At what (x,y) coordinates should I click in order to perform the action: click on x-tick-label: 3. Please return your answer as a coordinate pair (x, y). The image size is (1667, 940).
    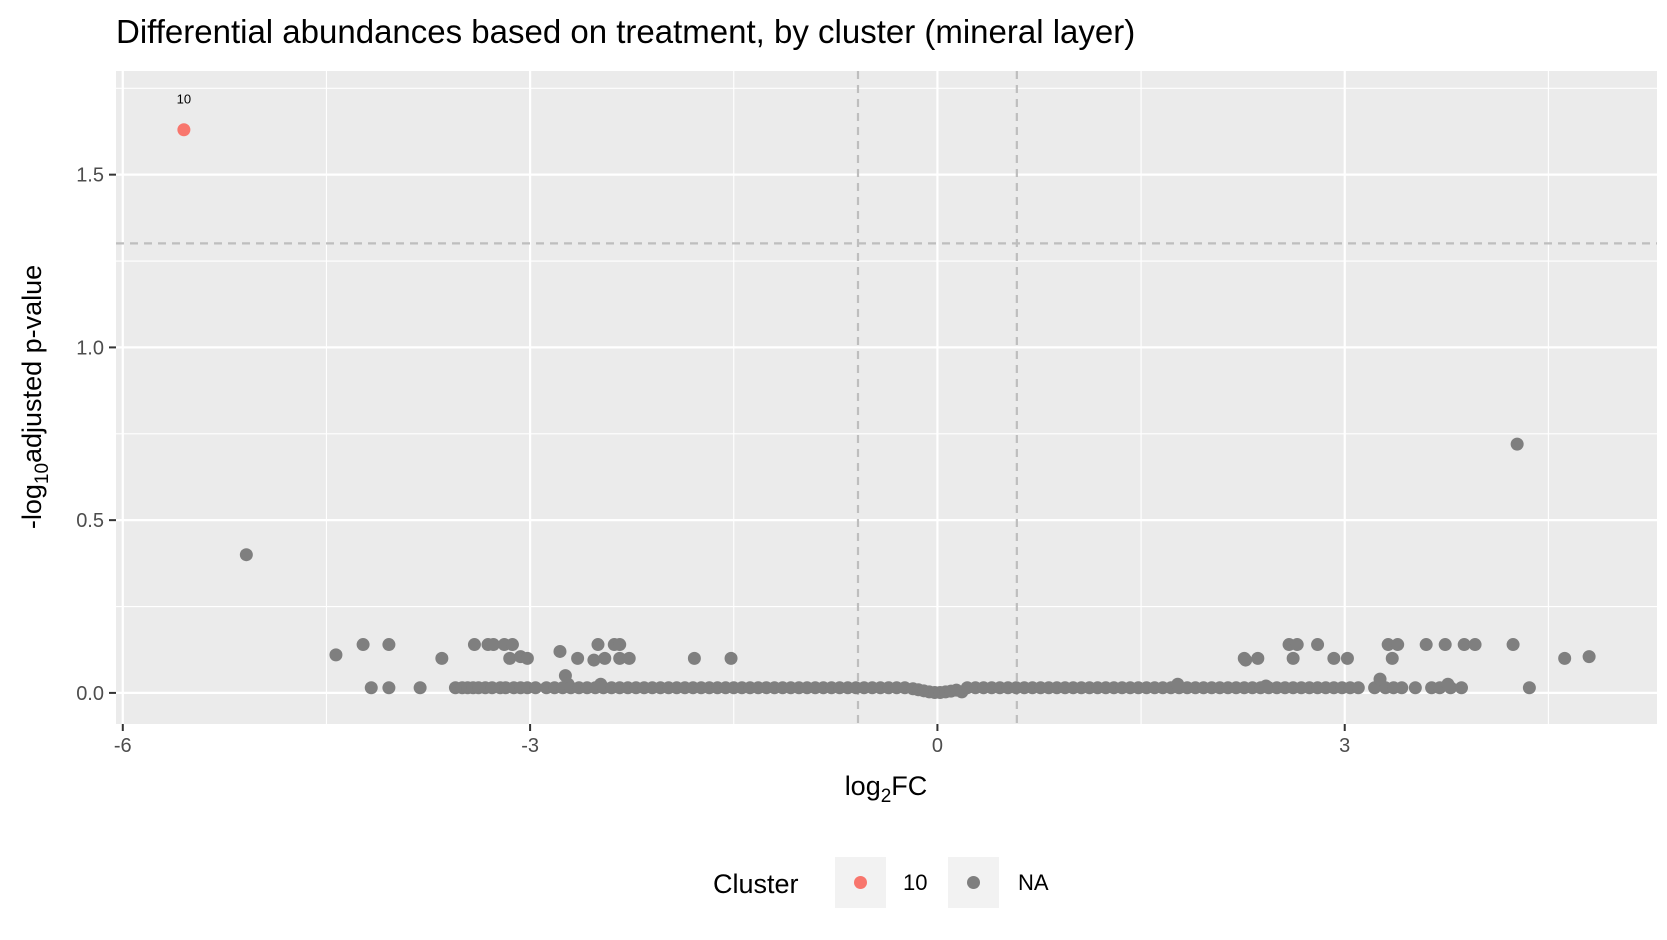
    Looking at the image, I should click on (1344, 746).